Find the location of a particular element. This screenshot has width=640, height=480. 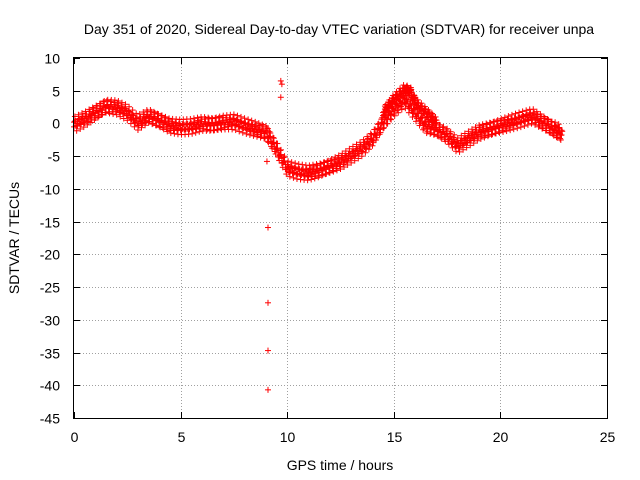

y-tick-label: -20 is located at coordinates (50, 255).